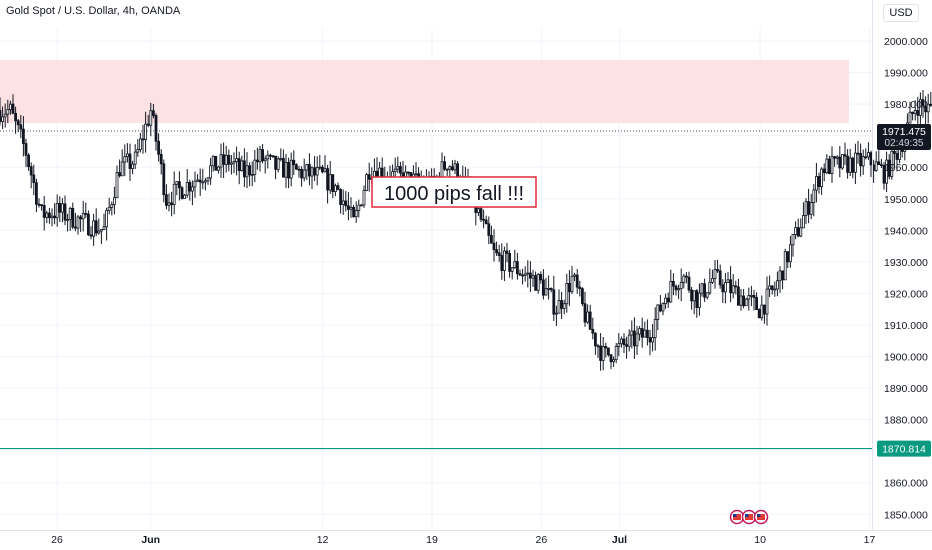 Image resolution: width=932 pixels, height=550 pixels. I want to click on flag-stripes, so click(761, 517).